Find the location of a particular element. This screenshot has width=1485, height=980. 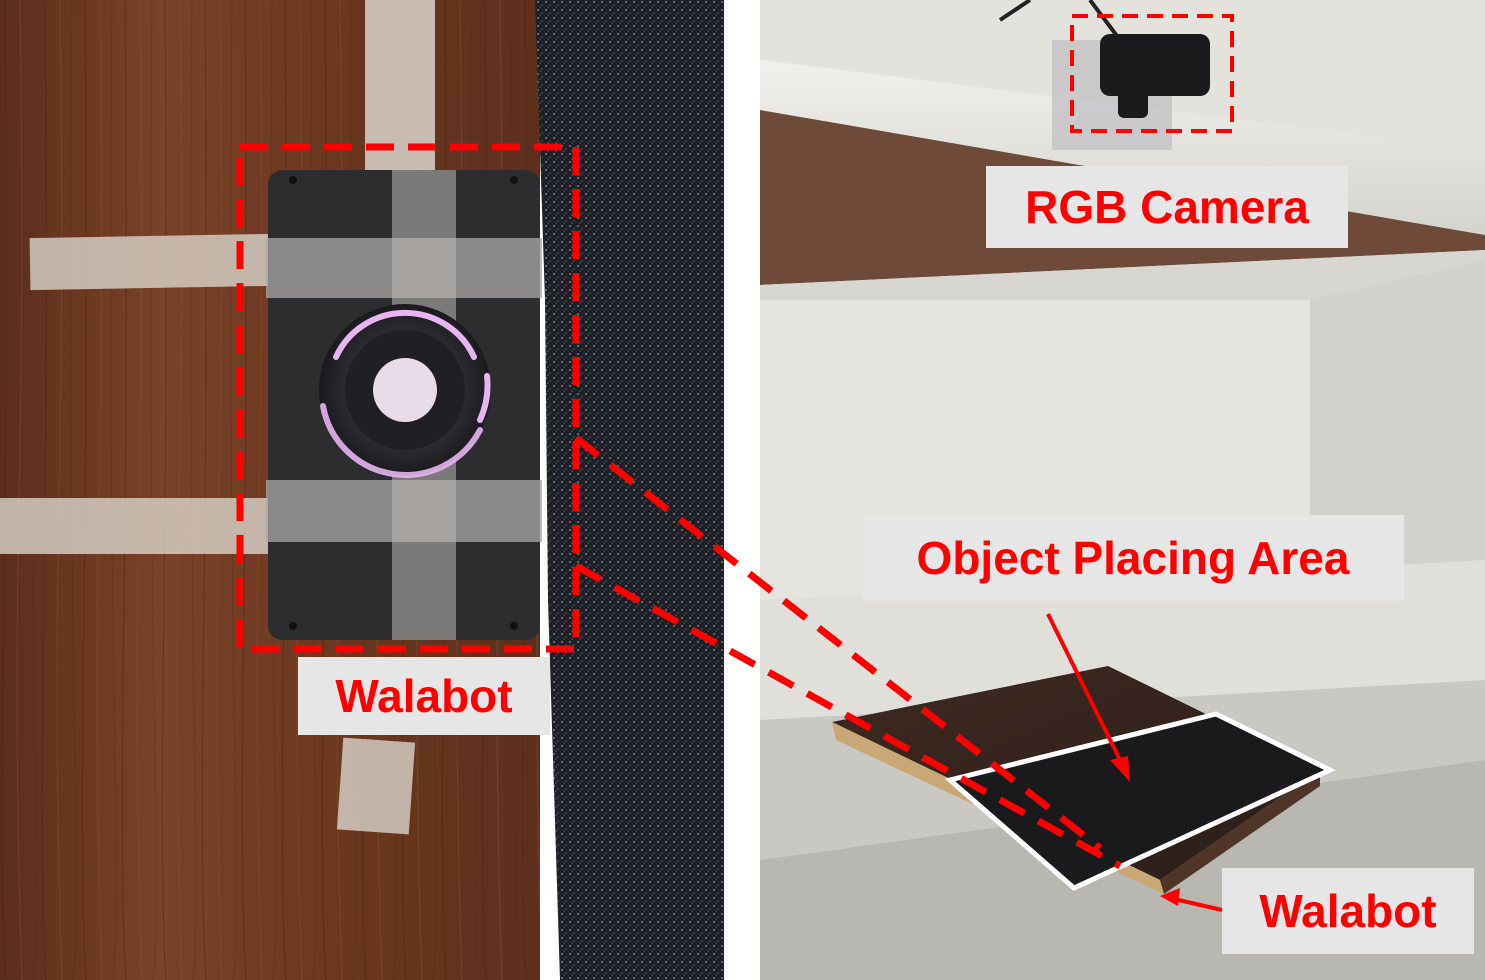

carpet is located at coordinates (629, 490).